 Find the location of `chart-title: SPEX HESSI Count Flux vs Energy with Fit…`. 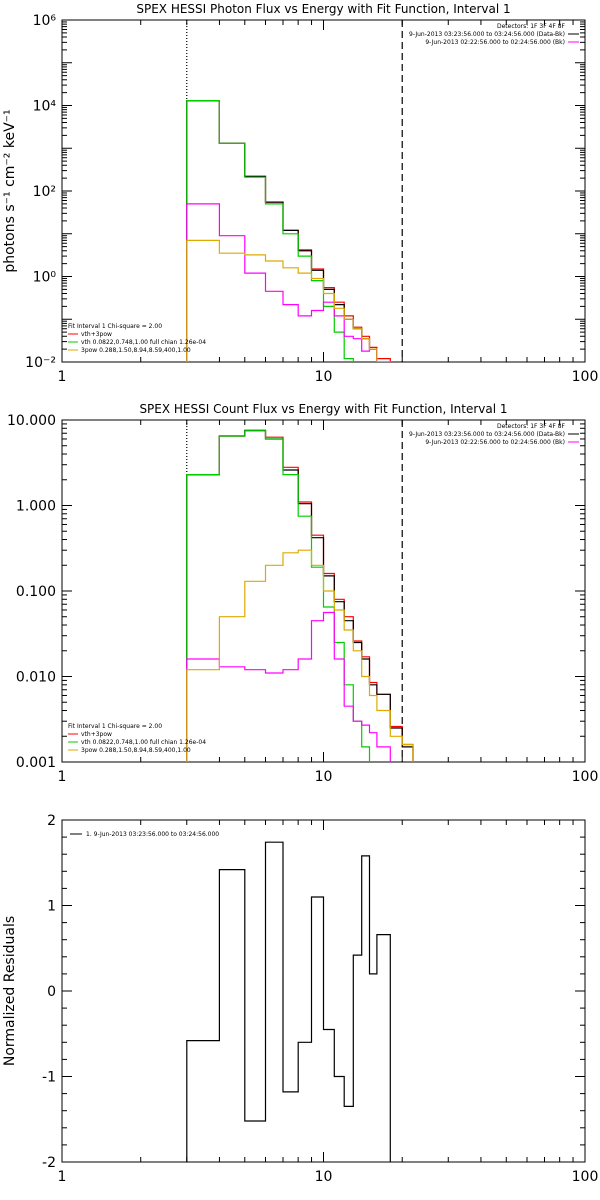

chart-title: SPEX HESSI Count Flux vs Energy with Fit… is located at coordinates (323, 409).